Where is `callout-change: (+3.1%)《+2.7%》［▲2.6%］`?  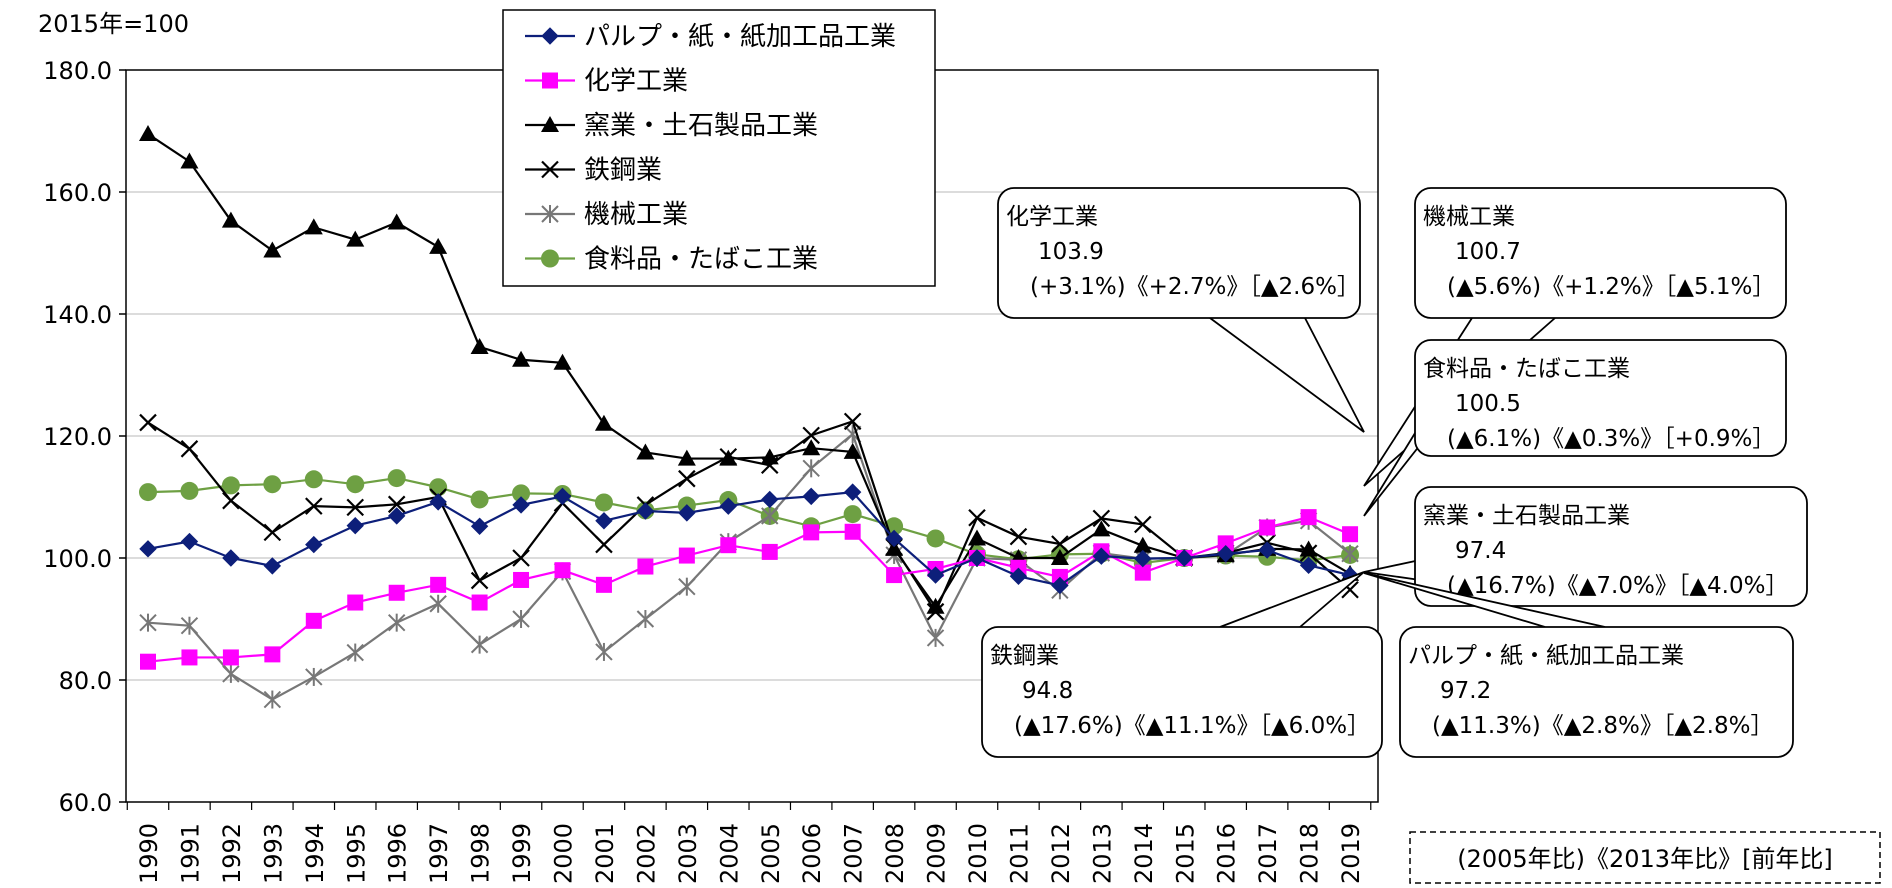 callout-change: (+3.1%)《+2.7%》［▲2.6%］ is located at coordinates (1195, 287).